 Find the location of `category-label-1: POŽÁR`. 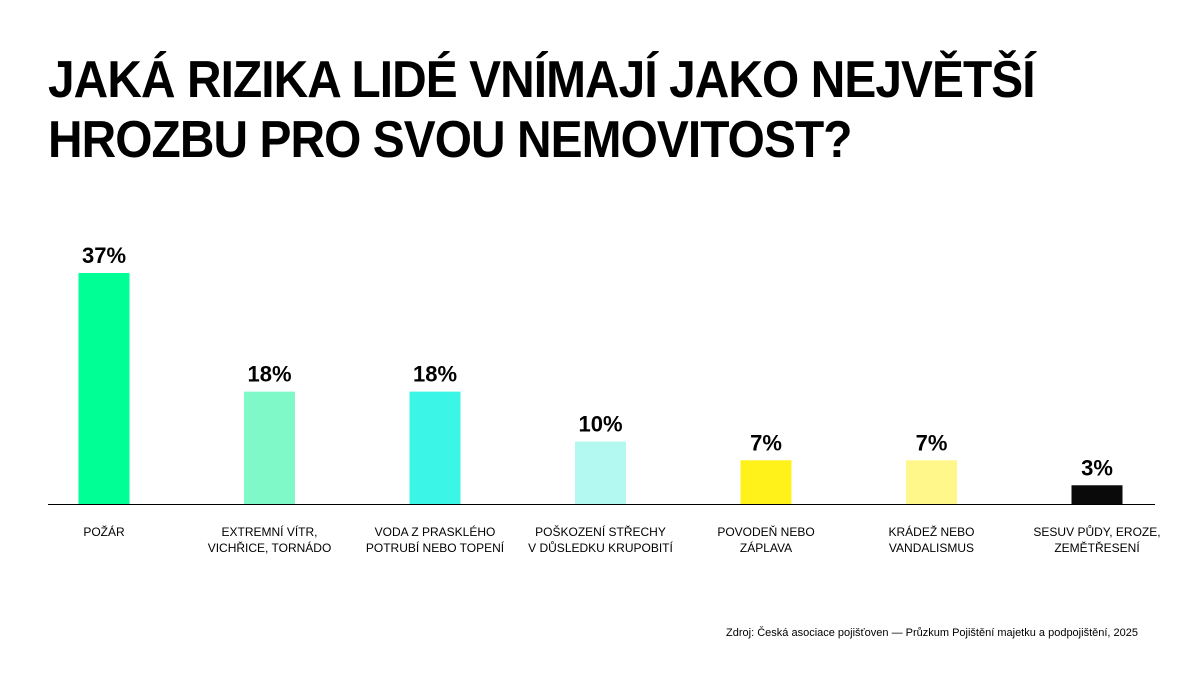

category-label-1: POŽÁR is located at coordinates (104, 531).